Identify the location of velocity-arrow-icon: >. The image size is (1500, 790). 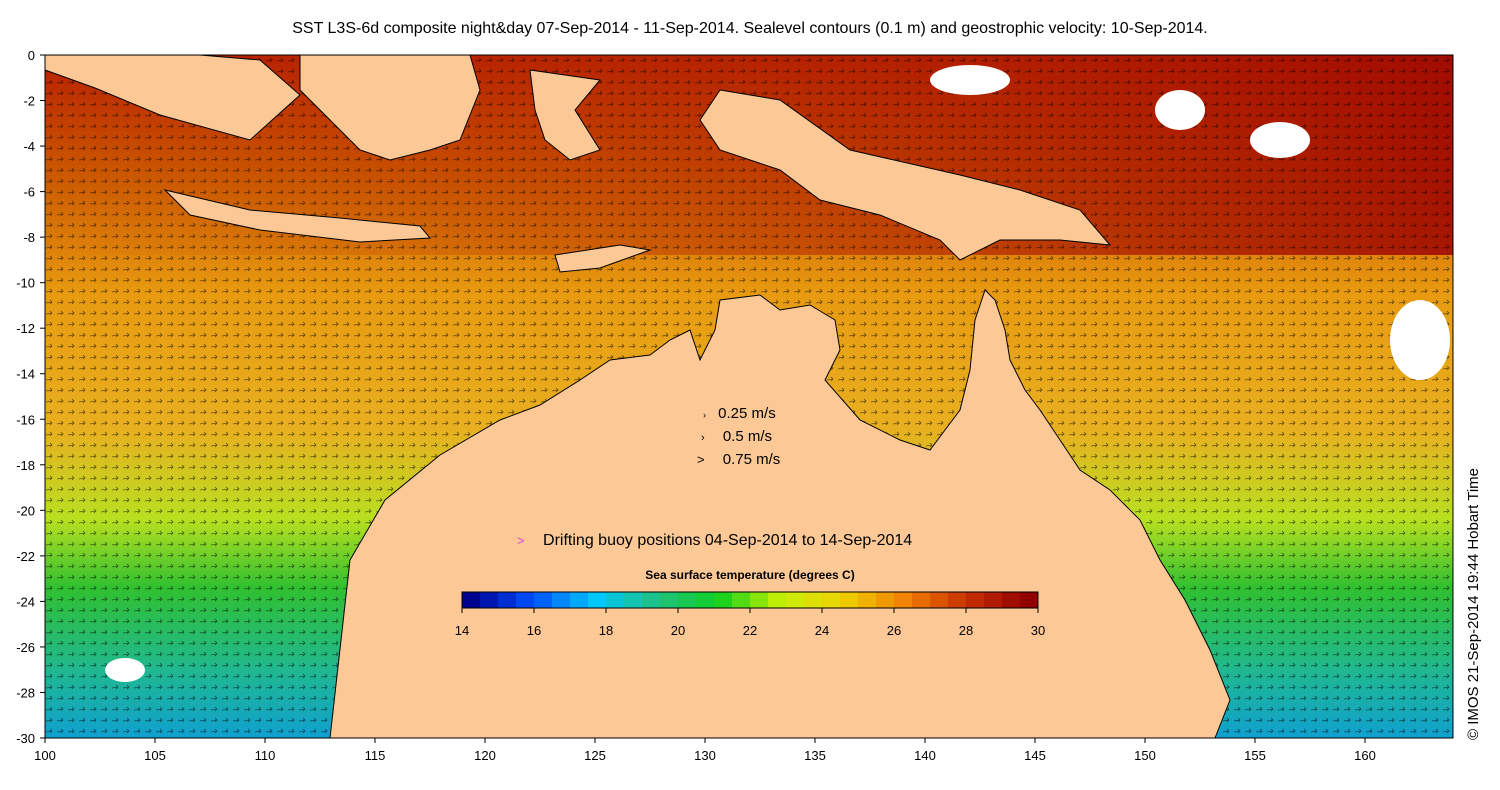
(701, 459).